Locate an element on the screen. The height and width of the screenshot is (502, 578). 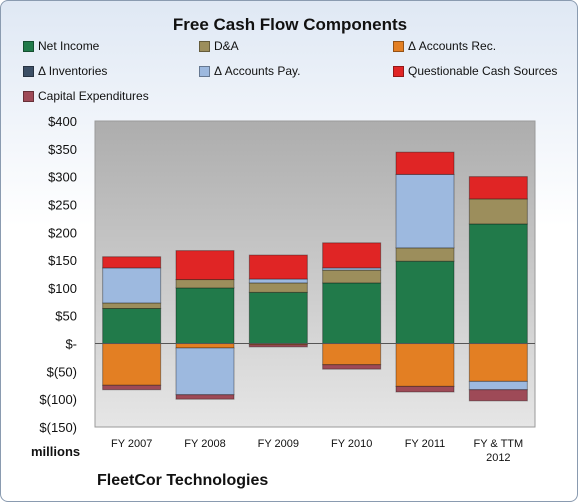
category-label: FY & TTM is located at coordinates (498, 444).